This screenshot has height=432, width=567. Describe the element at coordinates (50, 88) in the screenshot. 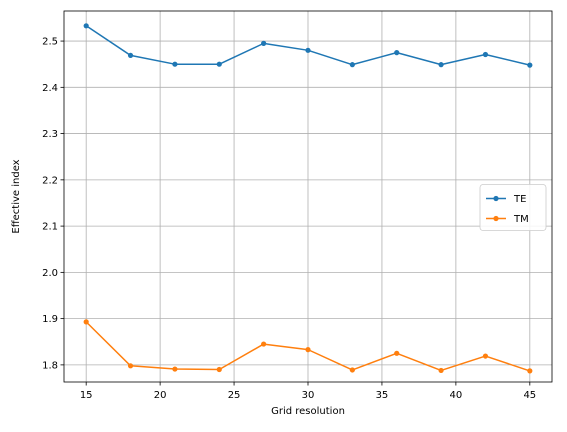

I see `y-tick-label: 2.4` at that location.